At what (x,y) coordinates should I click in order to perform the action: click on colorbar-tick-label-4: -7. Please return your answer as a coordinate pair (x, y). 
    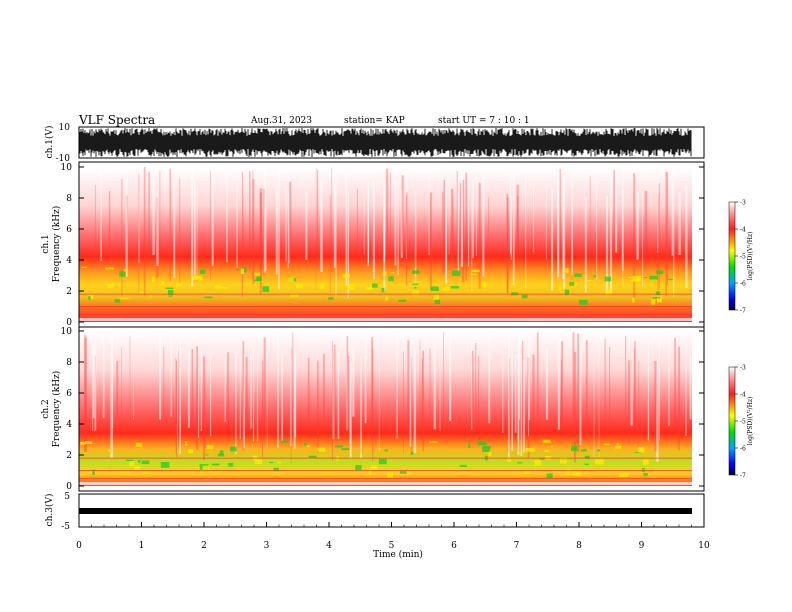
    Looking at the image, I should click on (743, 476).